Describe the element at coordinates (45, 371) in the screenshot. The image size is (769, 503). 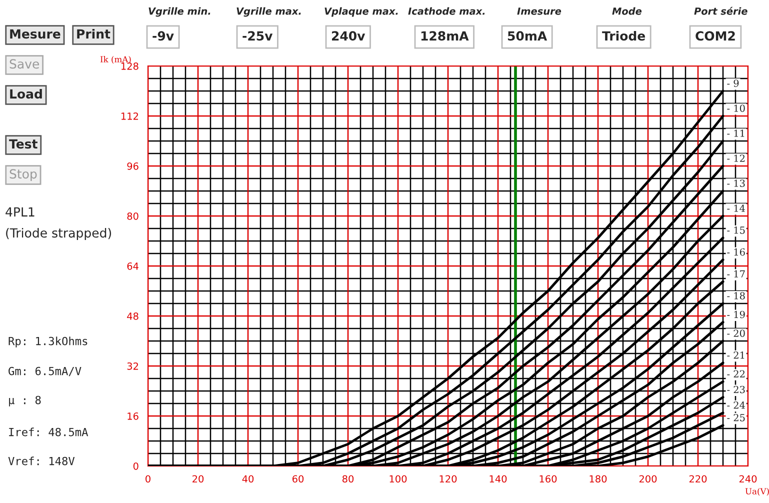
I see `text: Gm: 6.5mA/V` at that location.